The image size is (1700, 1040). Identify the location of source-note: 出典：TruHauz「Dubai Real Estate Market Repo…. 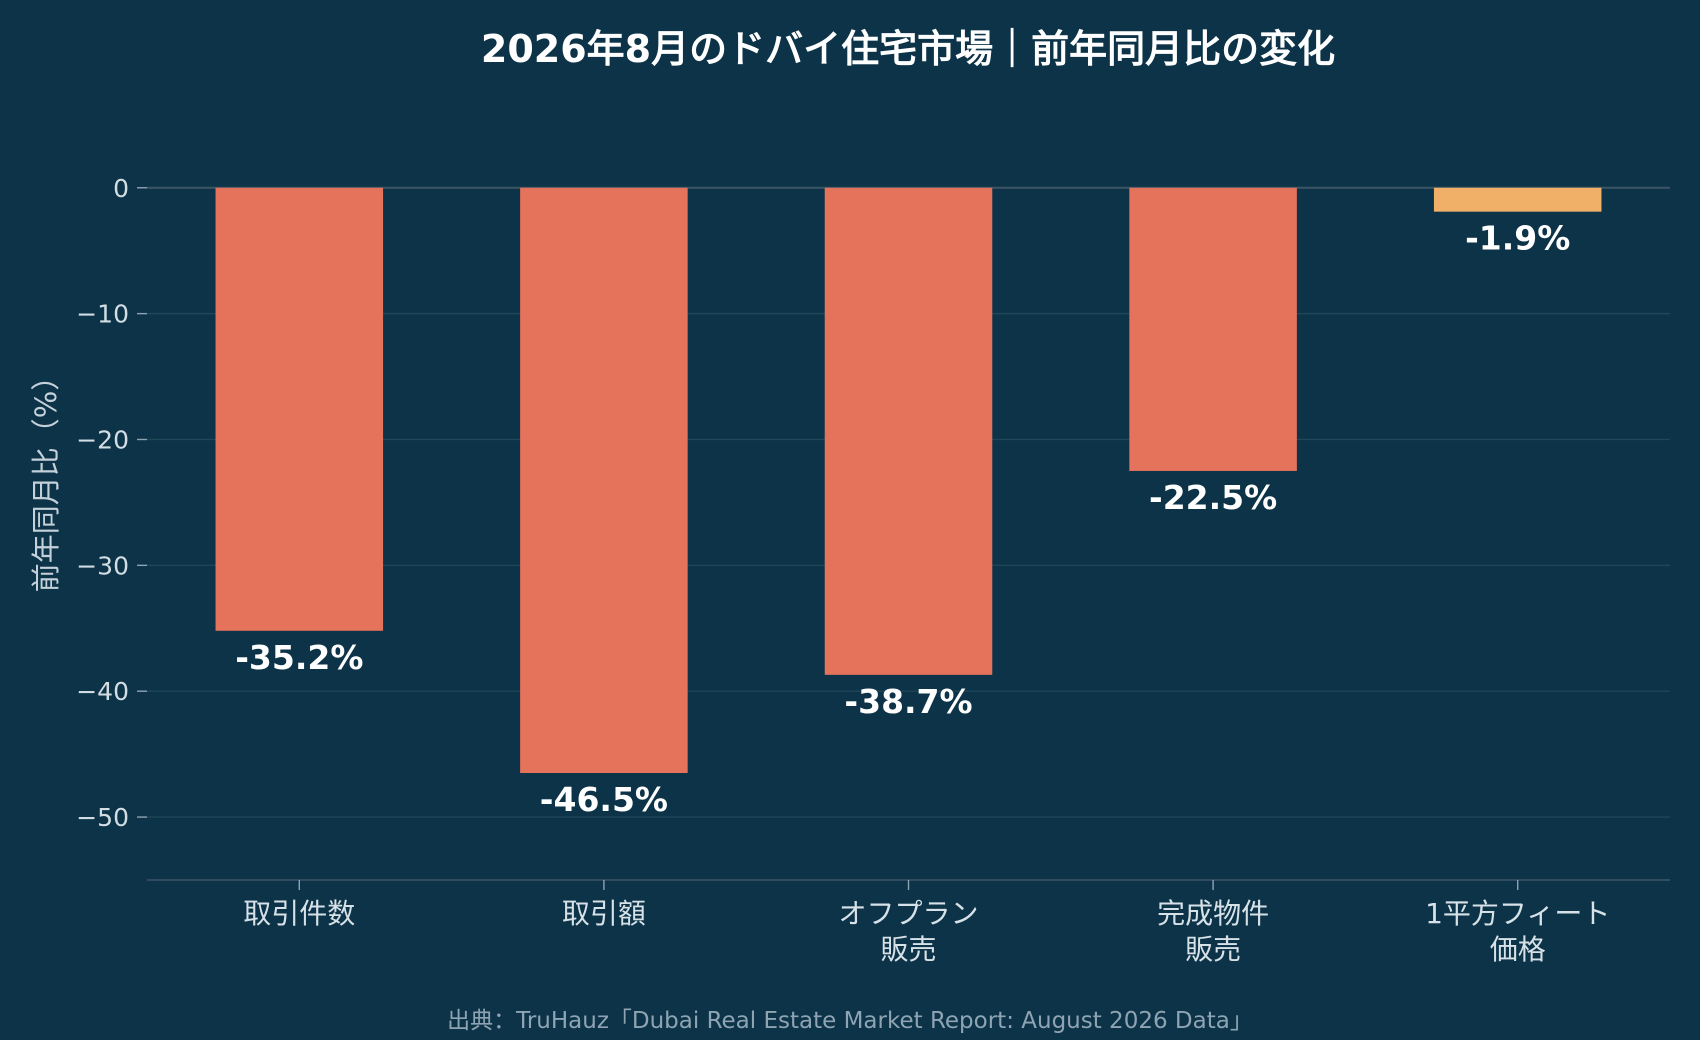
(850, 1021).